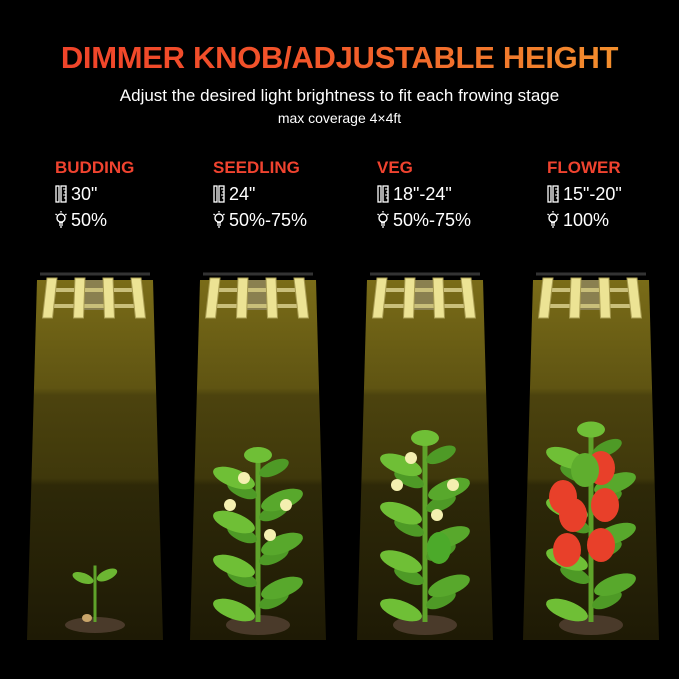  Describe the element at coordinates (87, 618) in the screenshot. I see `seed` at that location.